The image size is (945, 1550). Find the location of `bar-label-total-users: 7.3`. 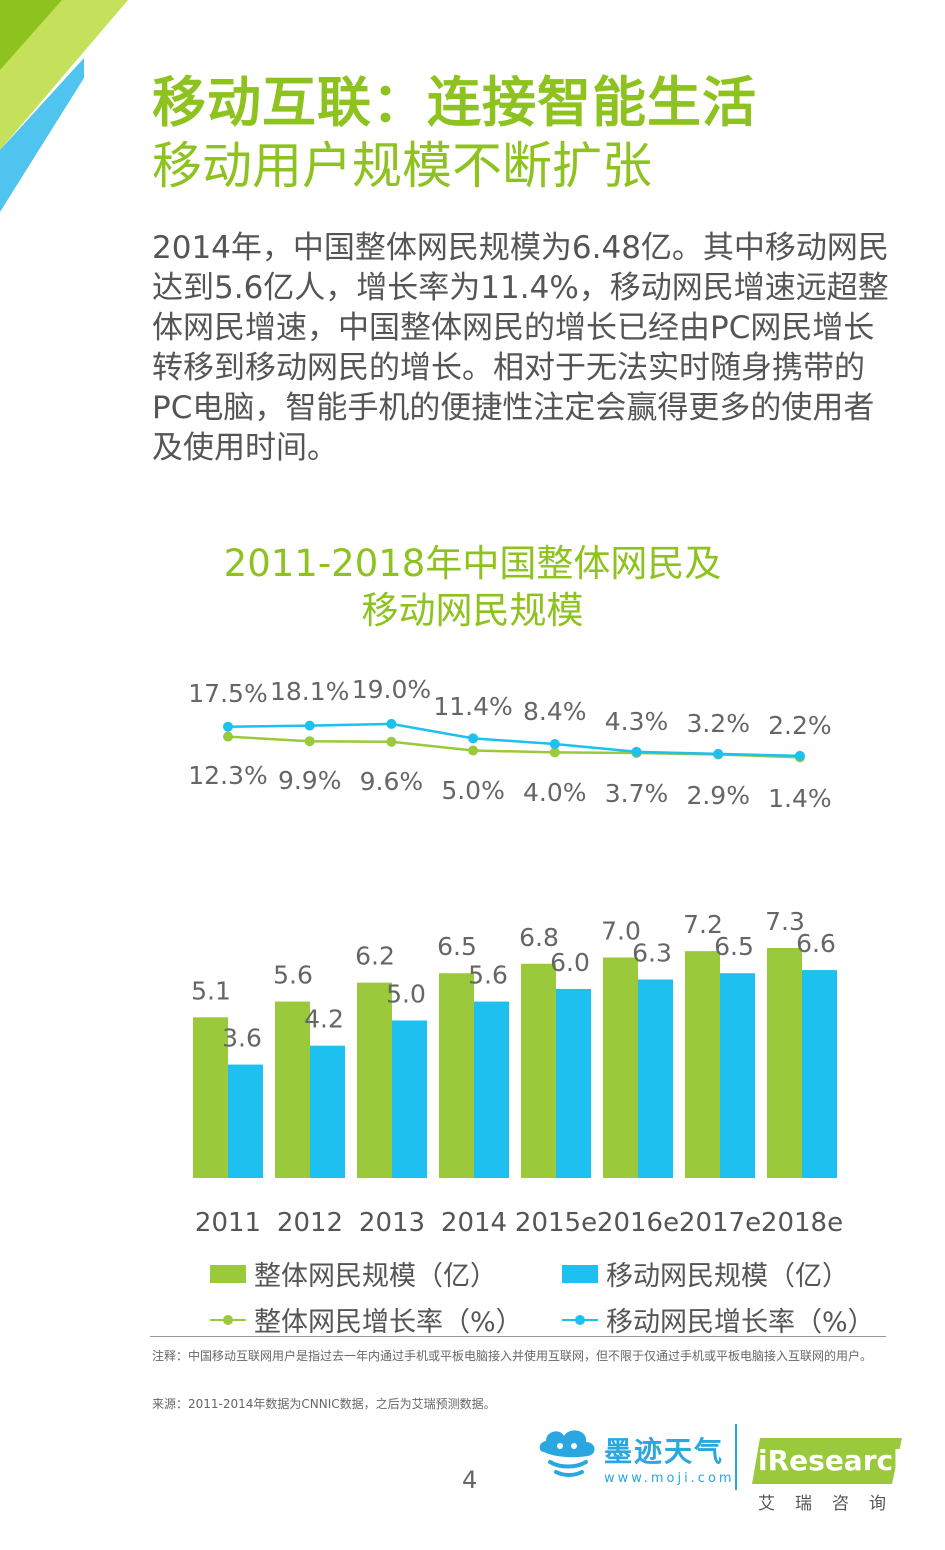

bar-label-total-users: 7.3 is located at coordinates (785, 921).